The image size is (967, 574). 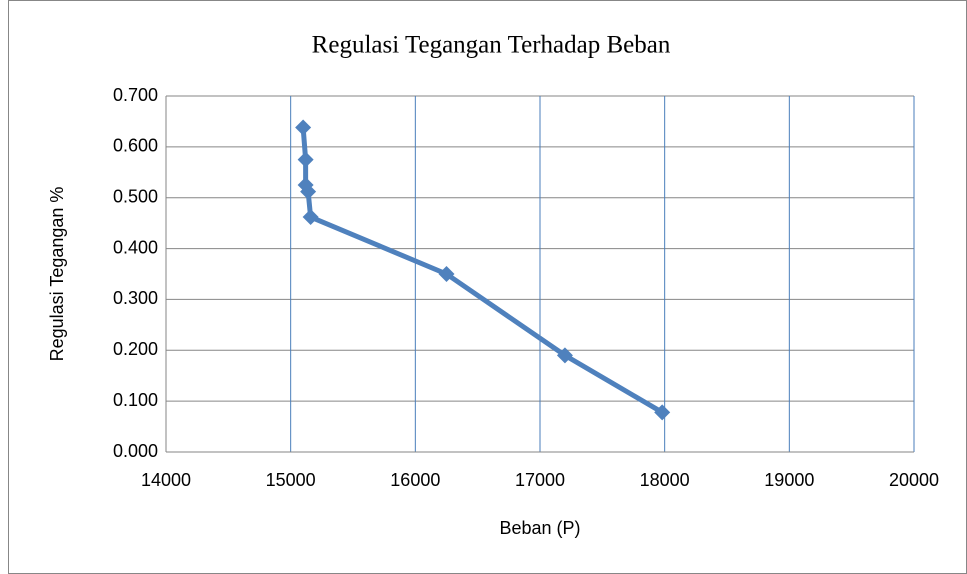 I want to click on y-tick-label: 0.200, so click(x=135, y=349).